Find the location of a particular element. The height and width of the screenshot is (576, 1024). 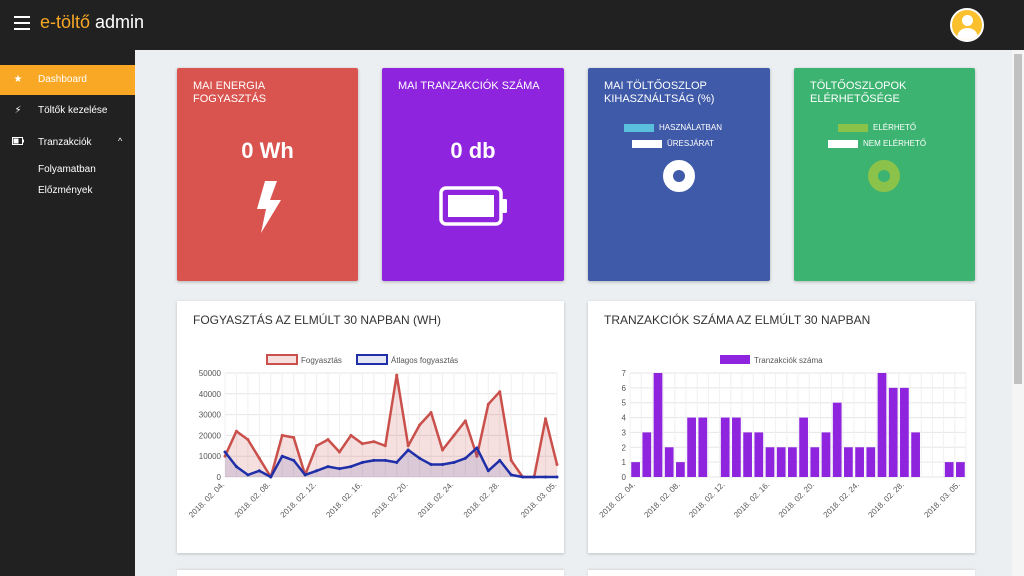

legend-item-idle: Üresjárat is located at coordinates (673, 143).